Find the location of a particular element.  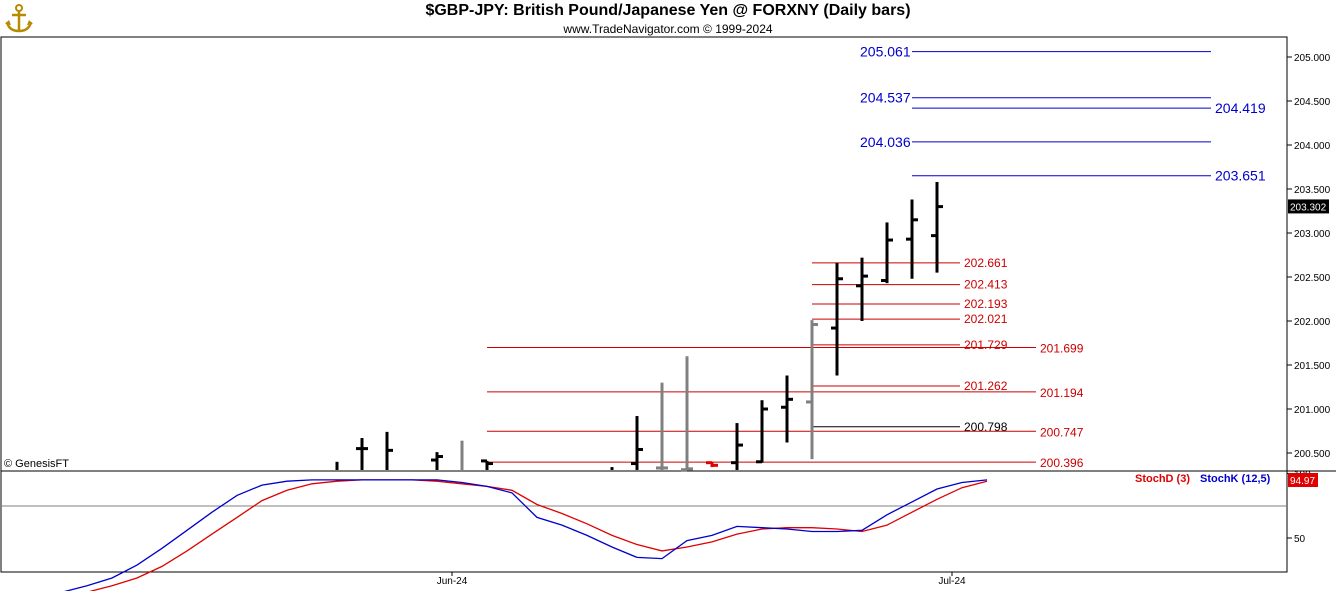

current-price-box is located at coordinates (1308, 206).